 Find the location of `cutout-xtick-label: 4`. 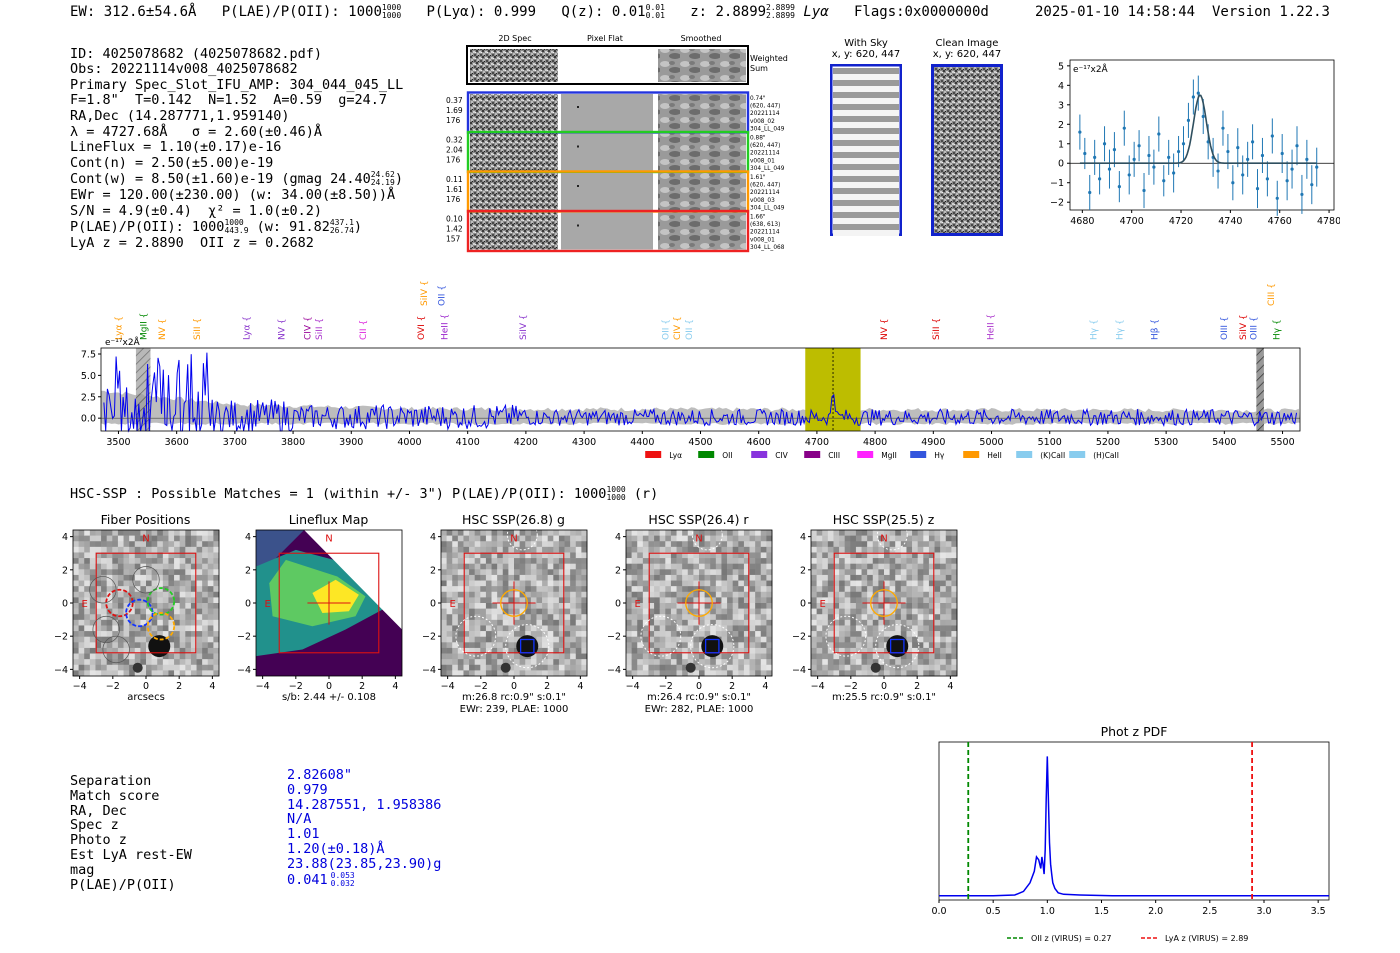

cutout-xtick-label: 4 is located at coordinates (212, 686).